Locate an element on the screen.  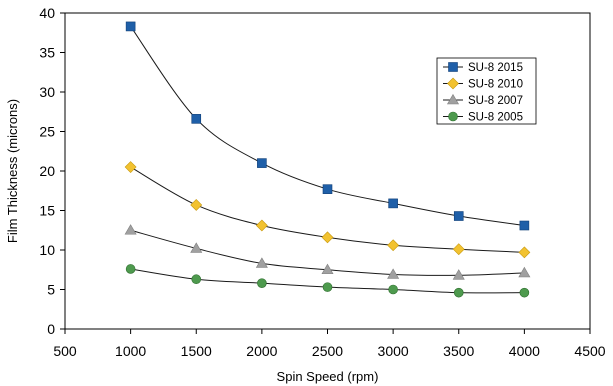
x-axis-title: Spin Speed (rpm) is located at coordinates (328, 376).